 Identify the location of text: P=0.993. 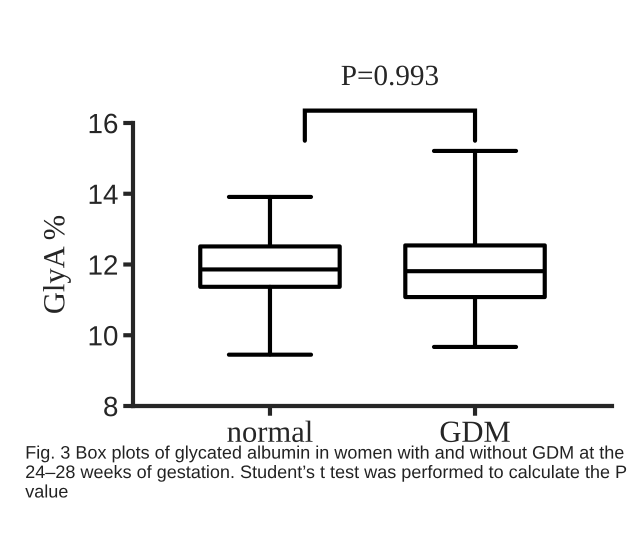
(390, 76).